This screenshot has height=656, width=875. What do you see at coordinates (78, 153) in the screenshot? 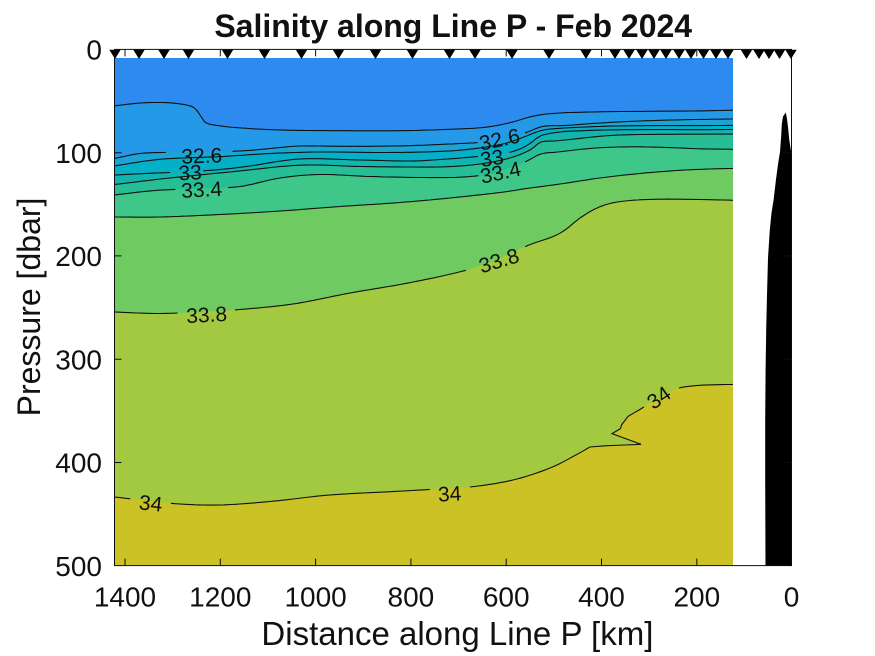
I see `svg-text: 100` at bounding box center [78, 153].